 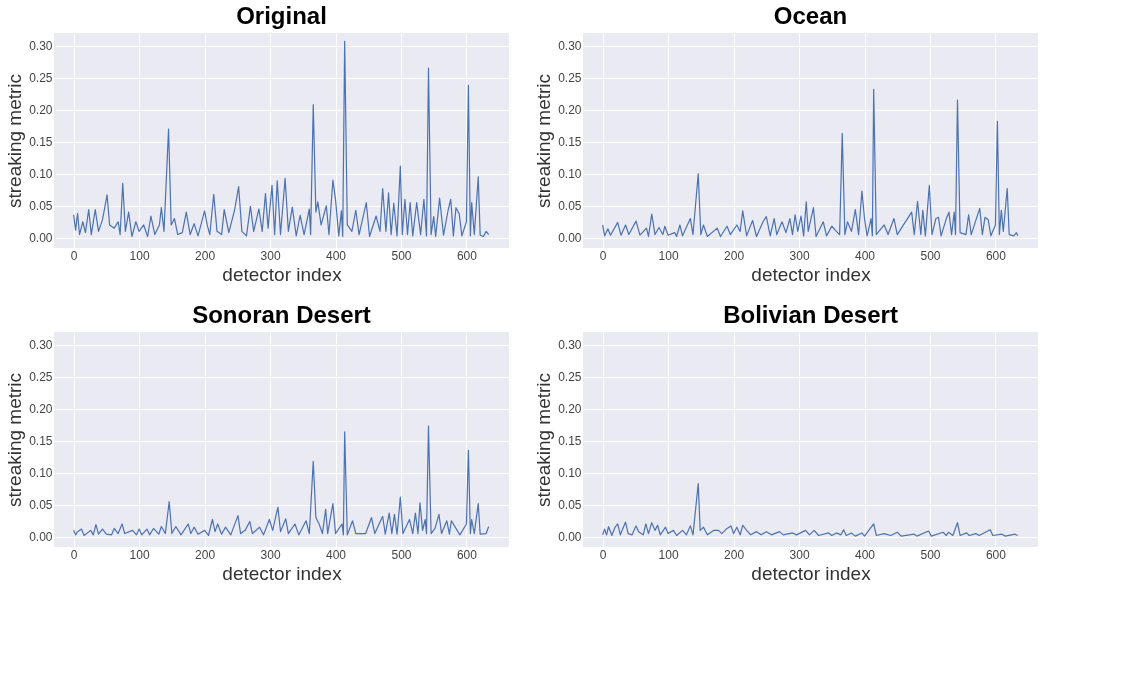 What do you see at coordinates (281, 15) in the screenshot?
I see `chart-title: Original` at bounding box center [281, 15].